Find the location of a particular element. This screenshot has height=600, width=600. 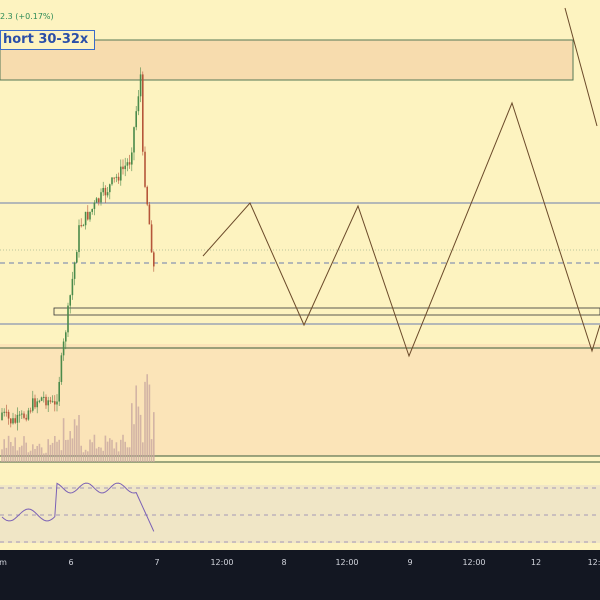

chart-title-text: hort 30-32x is located at coordinates (46, 39).